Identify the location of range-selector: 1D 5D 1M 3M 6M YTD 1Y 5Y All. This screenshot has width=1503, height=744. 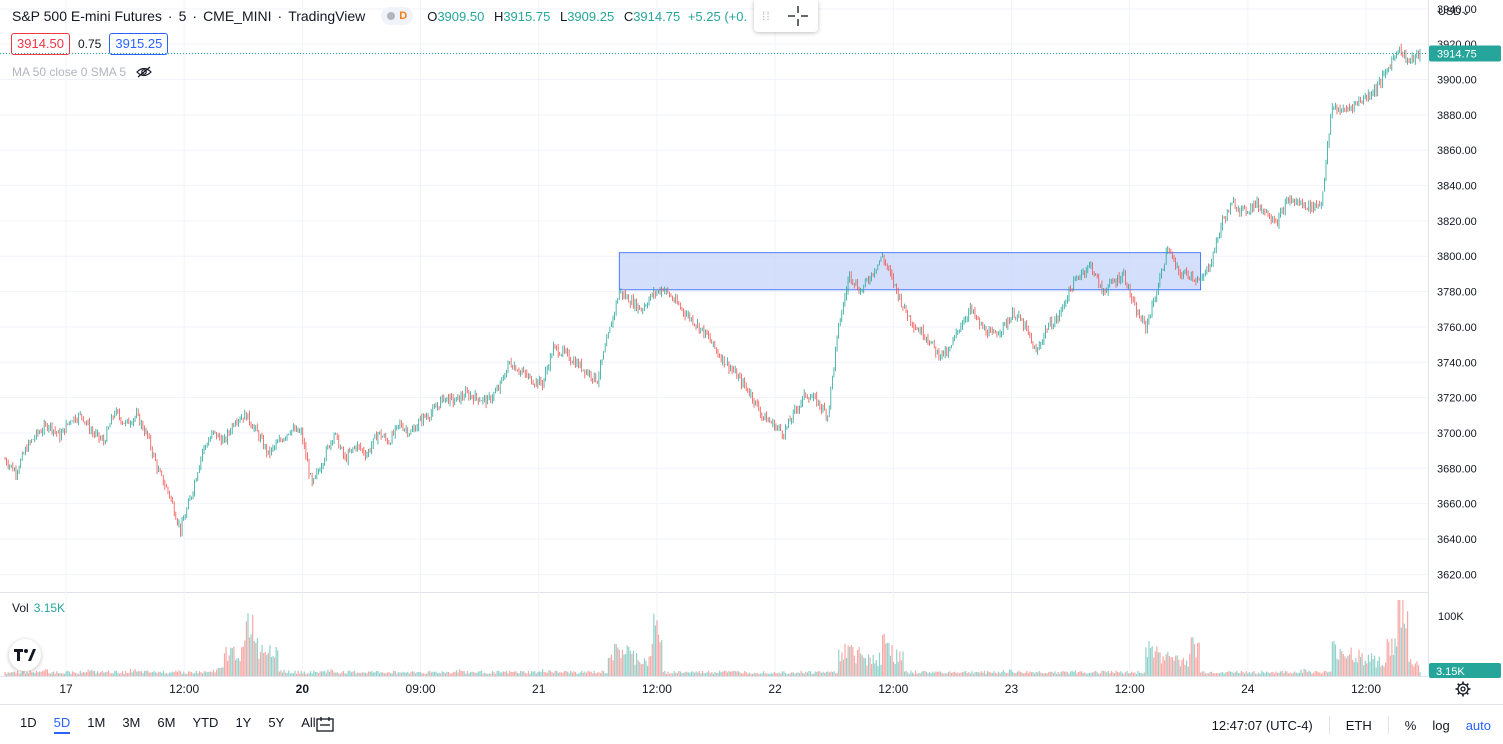
(176, 724).